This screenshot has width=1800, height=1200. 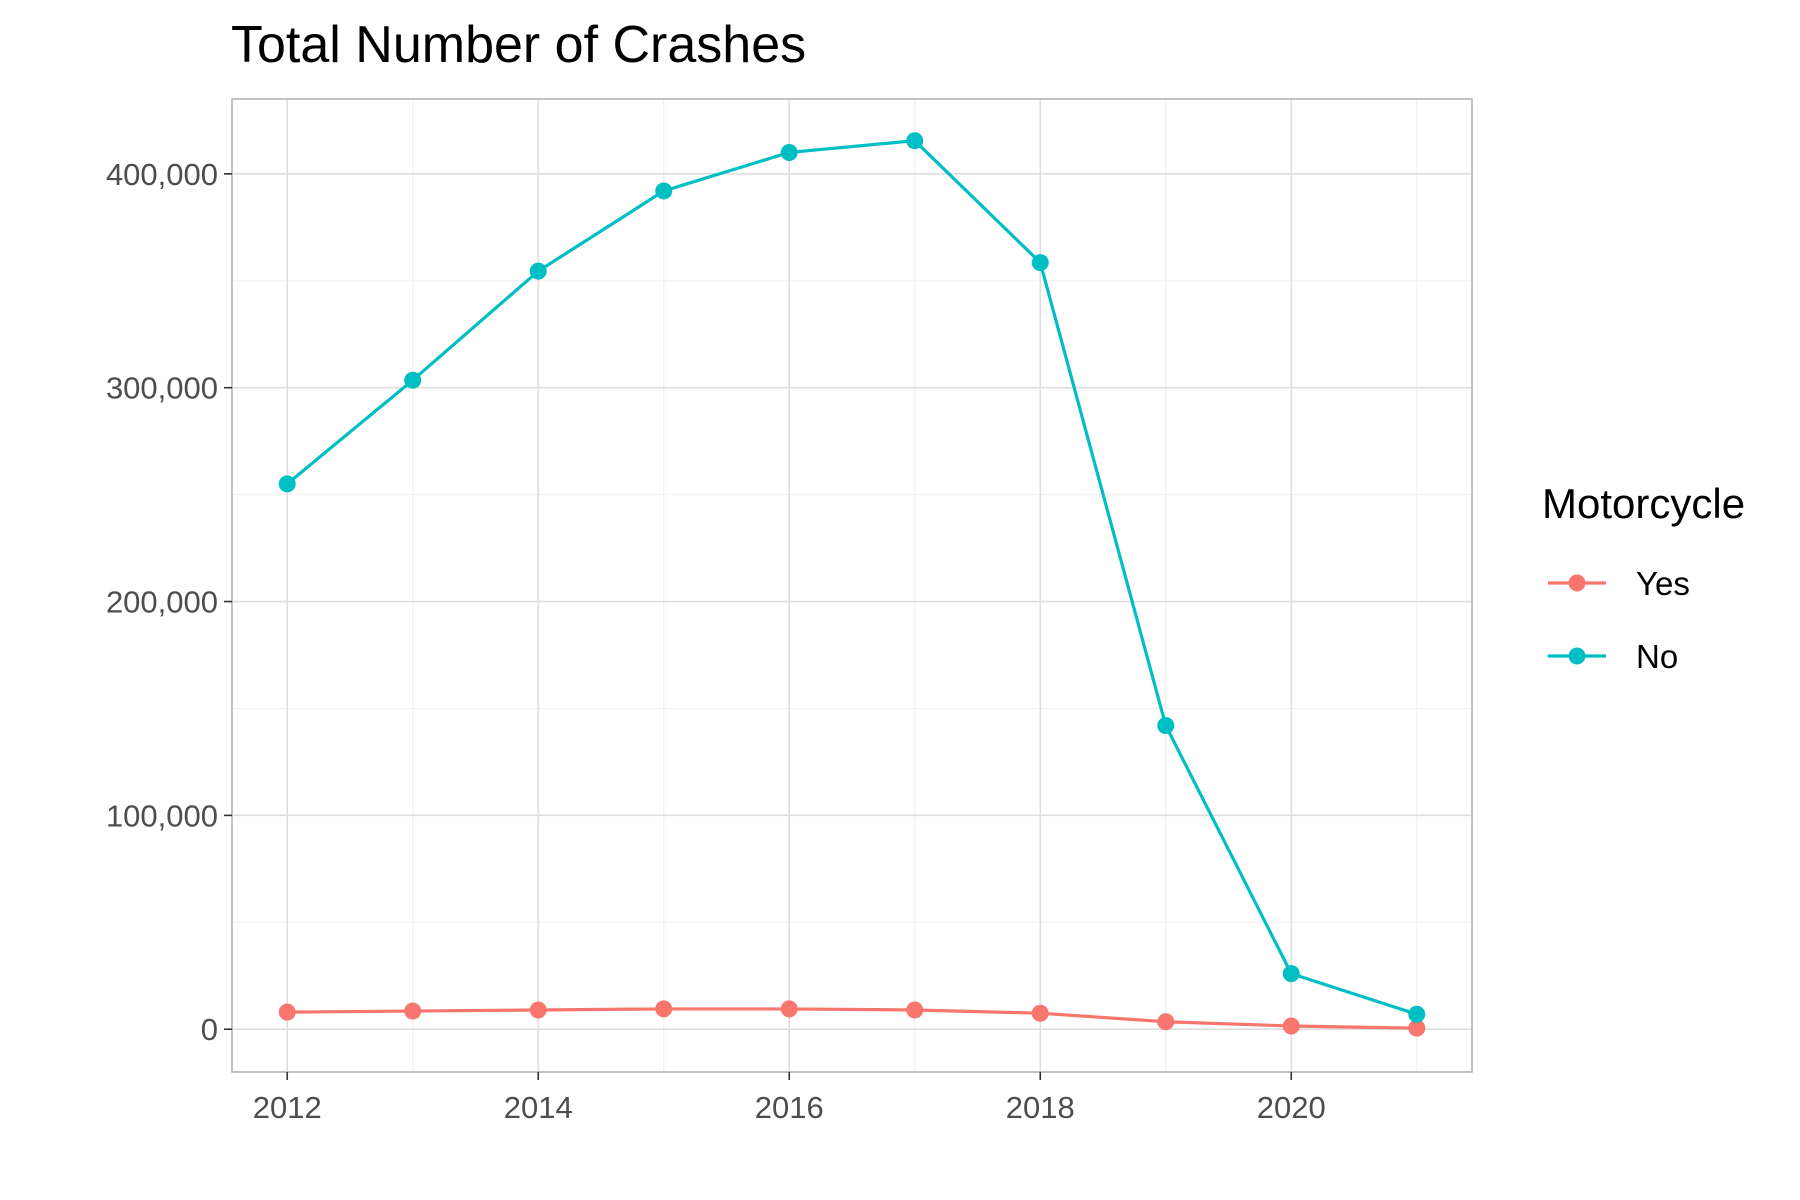 I want to click on legend-item-yes: Yes, so click(x=1619, y=583).